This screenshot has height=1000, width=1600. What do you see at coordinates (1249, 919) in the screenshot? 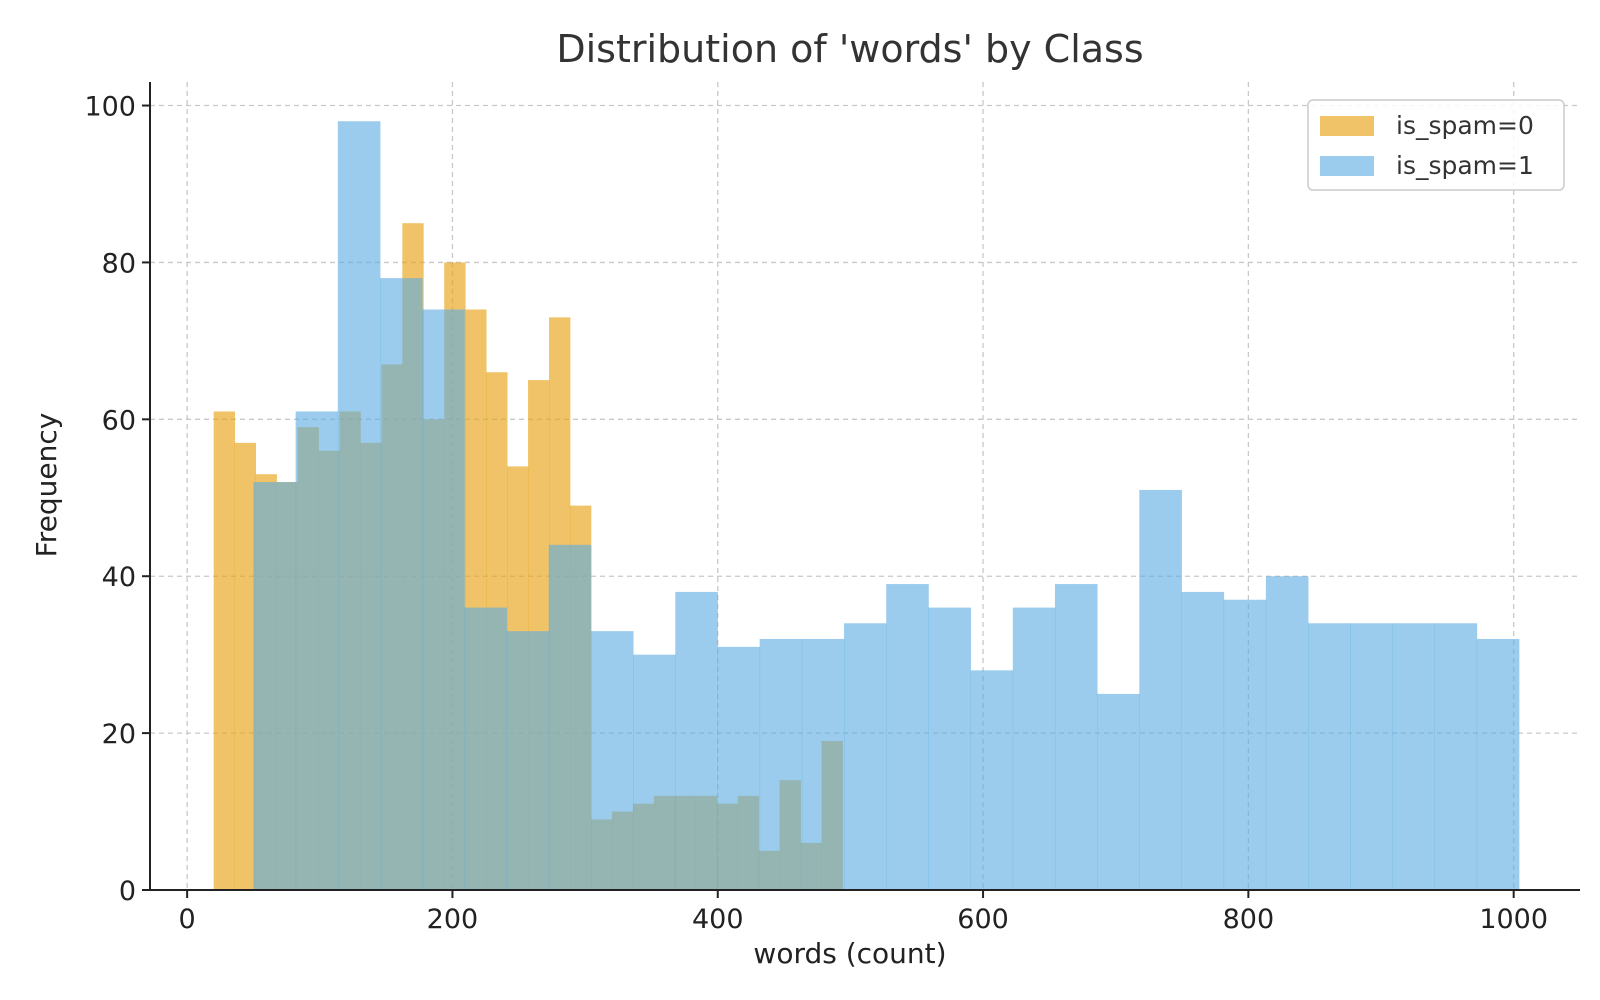
I see `x-tick-label: 800` at bounding box center [1249, 919].